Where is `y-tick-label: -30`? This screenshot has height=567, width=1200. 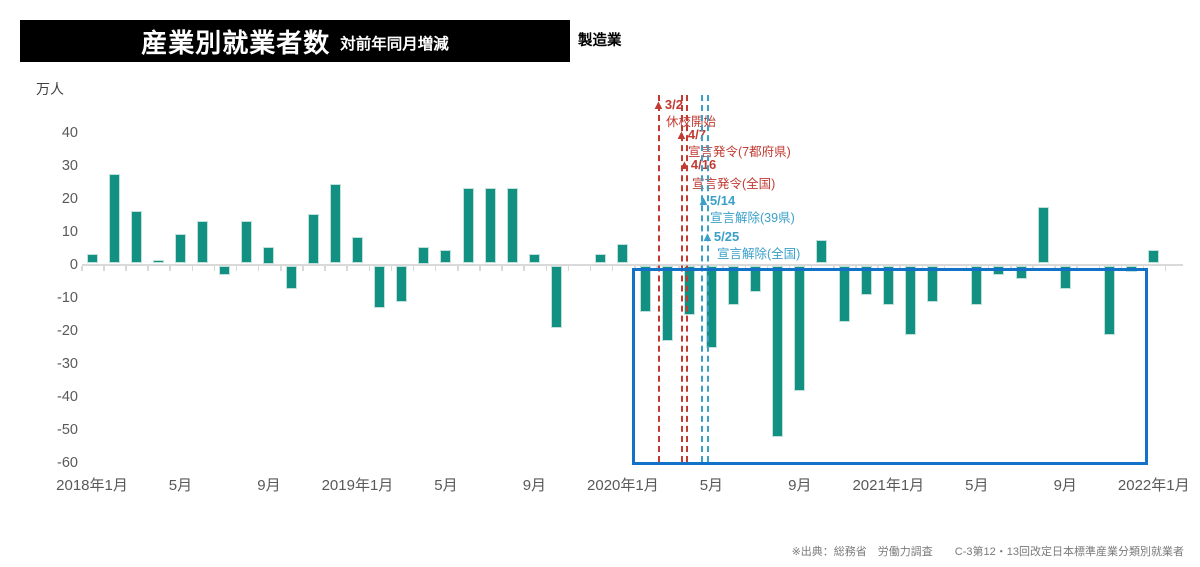 y-tick-label: -30 is located at coordinates (67, 363).